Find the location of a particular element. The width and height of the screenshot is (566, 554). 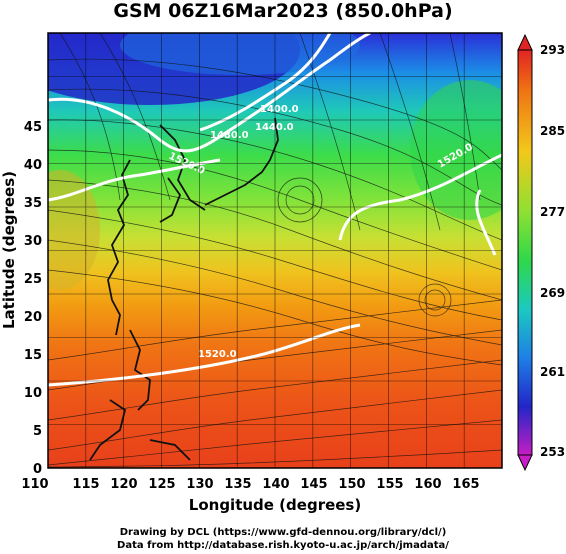

x-tick-label: 155 is located at coordinates (389, 484).